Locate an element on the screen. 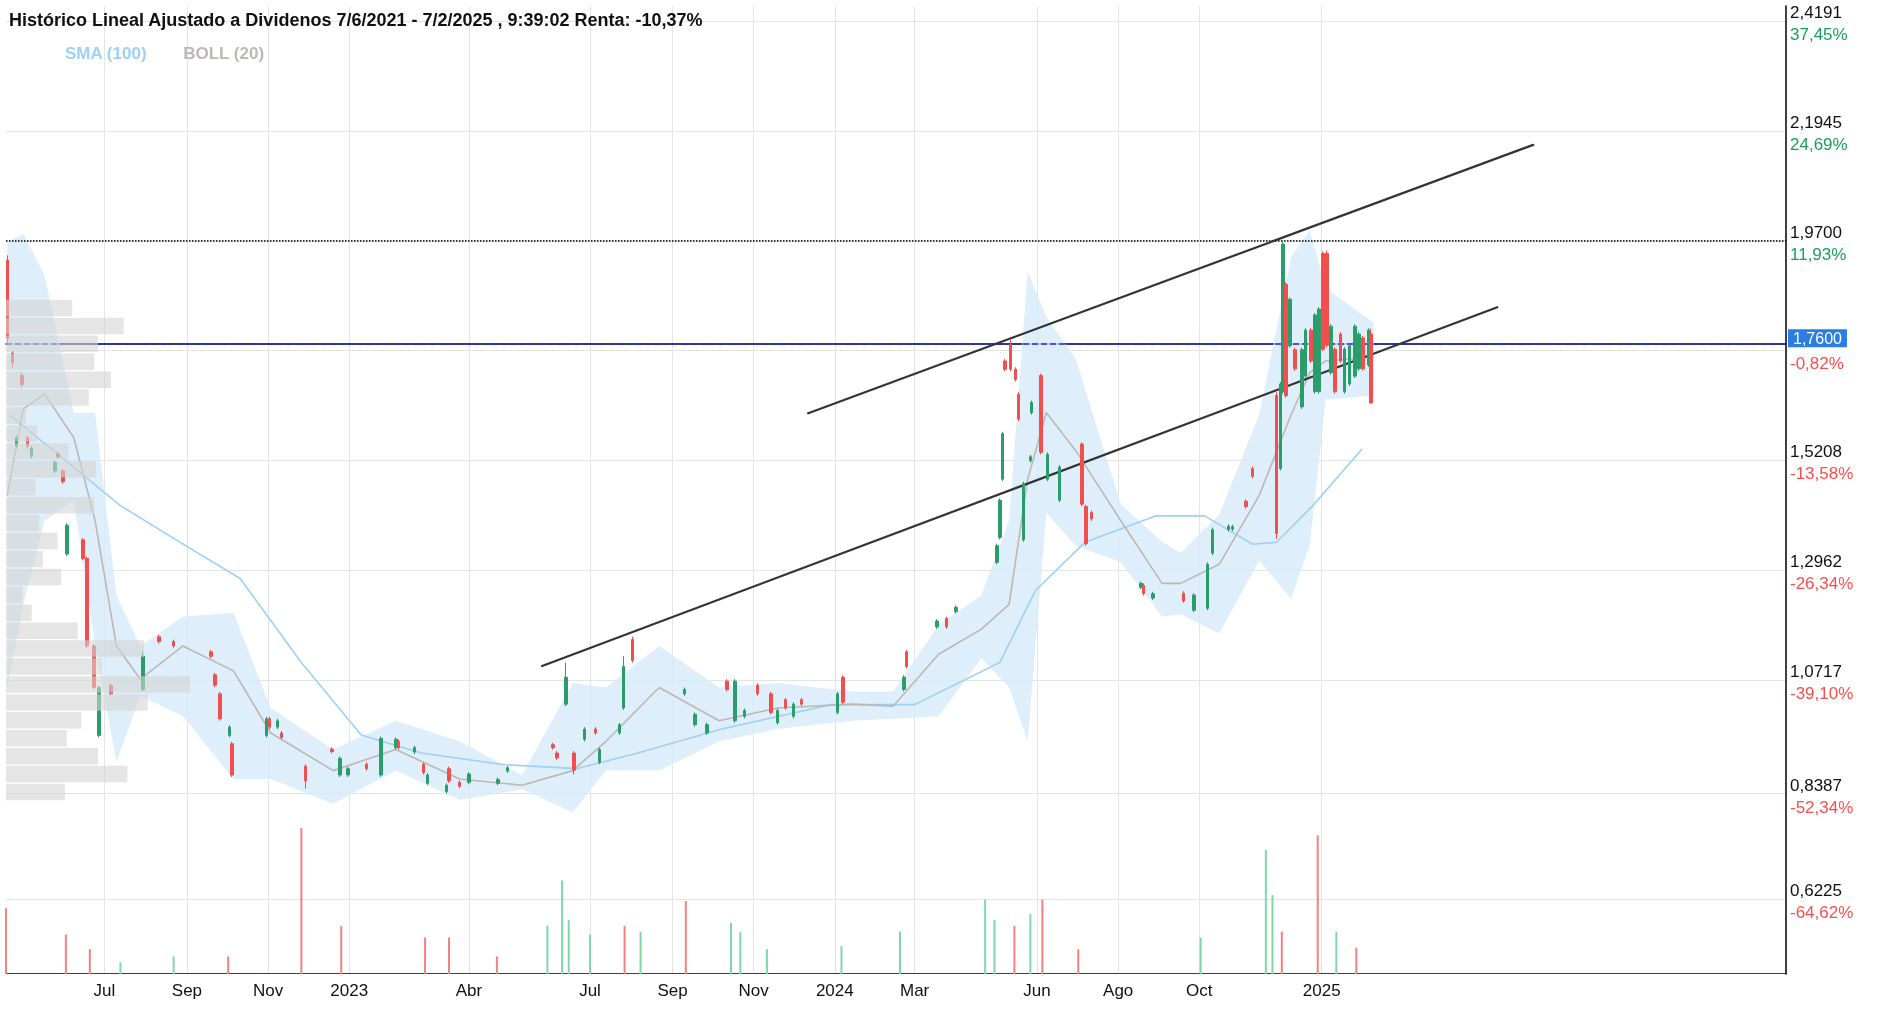  y2-tick-label: -39,10% is located at coordinates (1822, 693).